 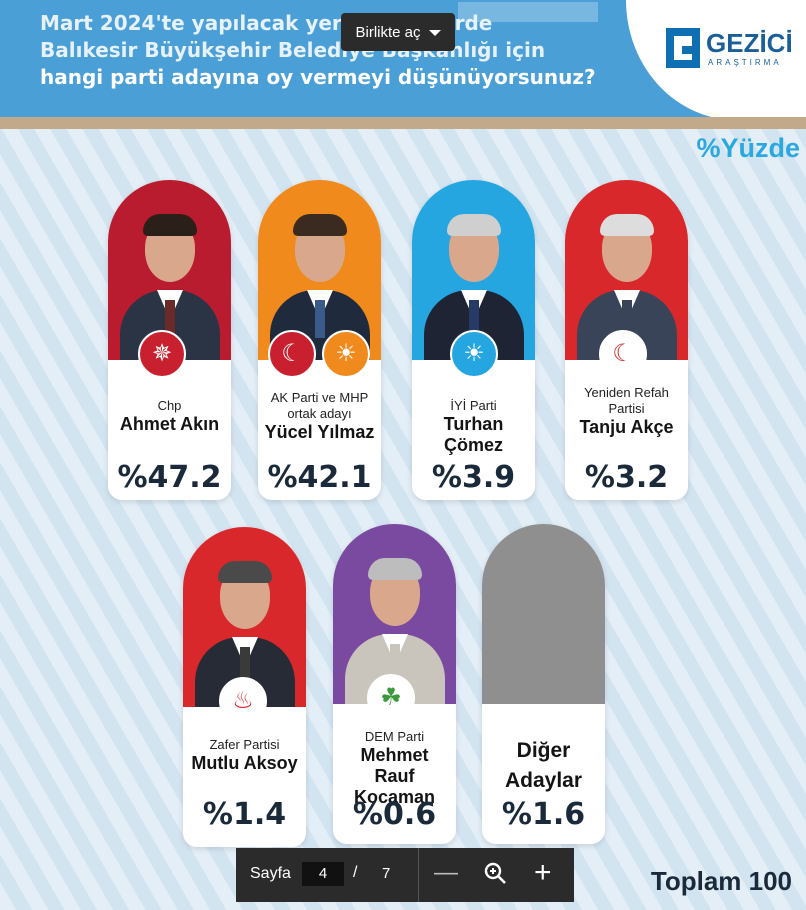 I want to click on candidate-info: AK Parti ve MHP ortak adayı Yücel Yılmaz, so click(x=319, y=416).